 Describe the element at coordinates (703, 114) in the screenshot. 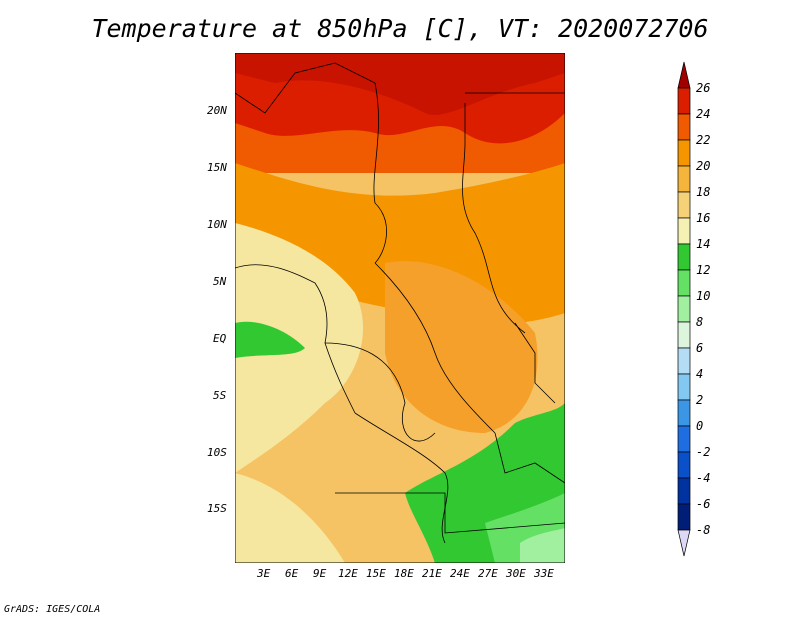

I see `colorbar-label: 24` at that location.